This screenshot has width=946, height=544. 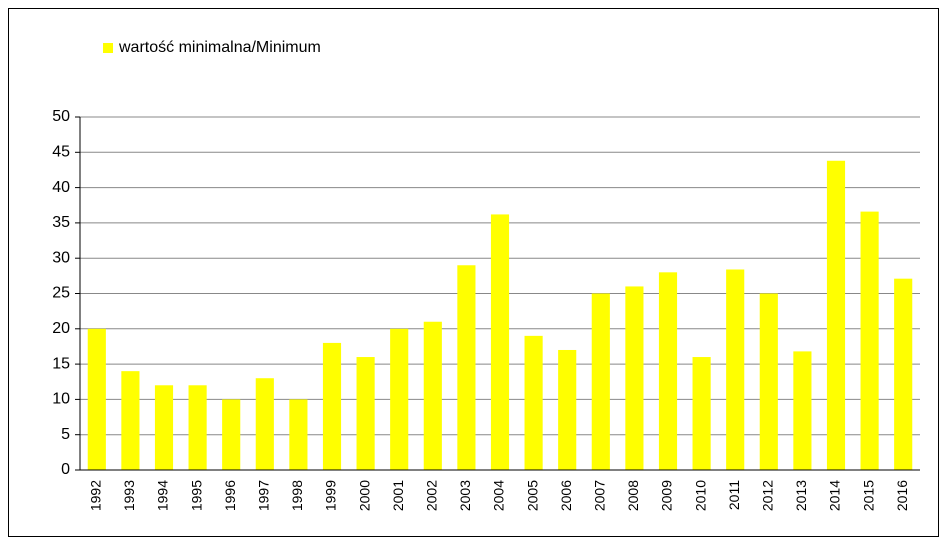 What do you see at coordinates (61, 328) in the screenshot?
I see `y-tick-label: 20` at bounding box center [61, 328].